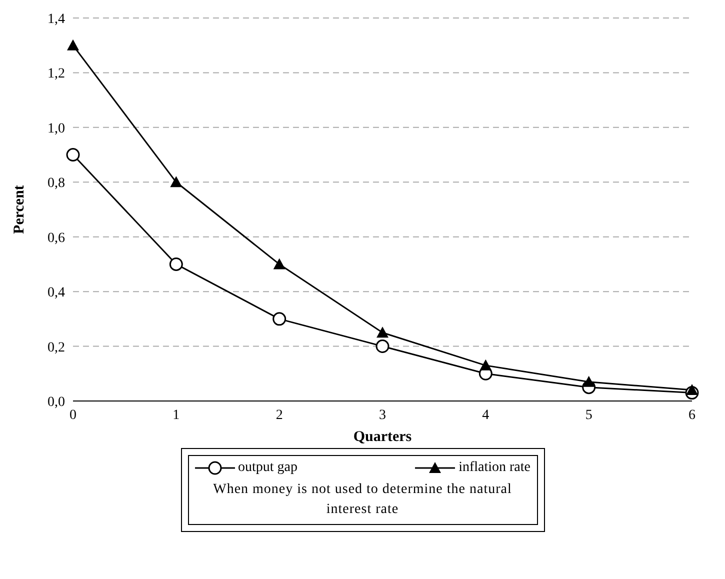 The height and width of the screenshot is (579, 725). What do you see at coordinates (56, 238) in the screenshot?
I see `y-tick-label: 0,6` at bounding box center [56, 238].